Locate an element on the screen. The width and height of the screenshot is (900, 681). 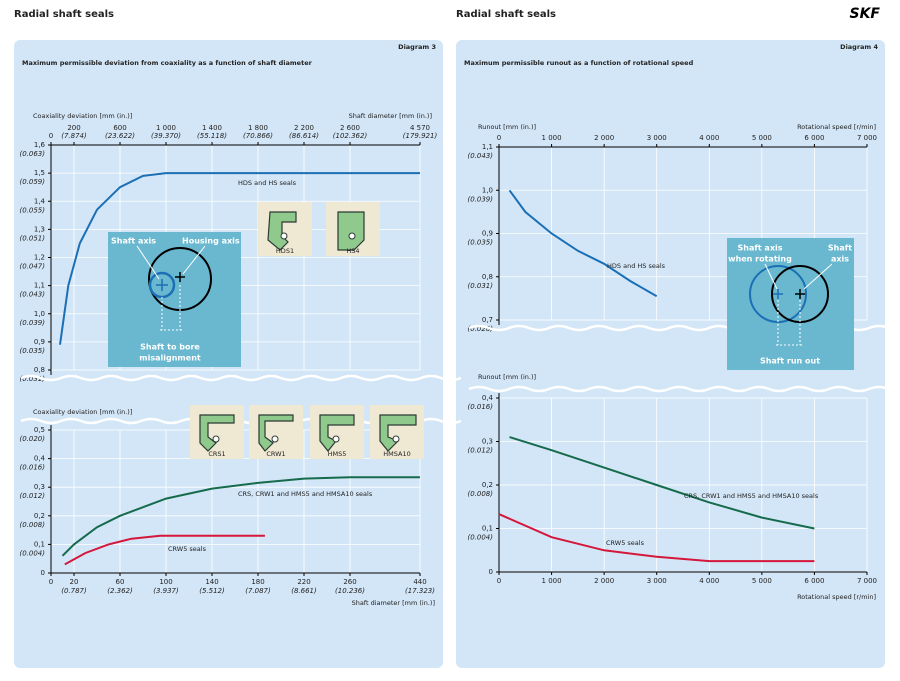
y-tick-label: (0.028) is located at coordinates (480, 329).